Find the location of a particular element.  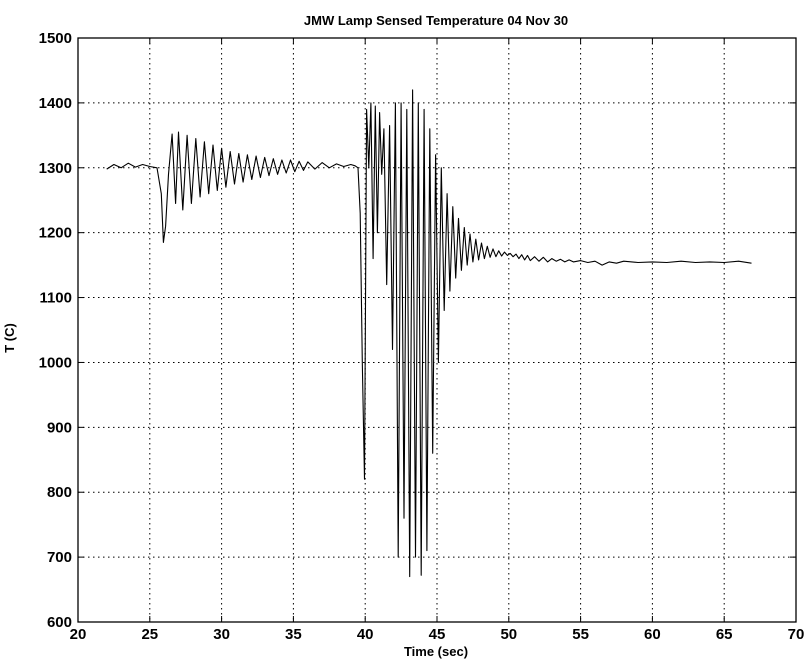

x-tick-label: 35 is located at coordinates (293, 634).